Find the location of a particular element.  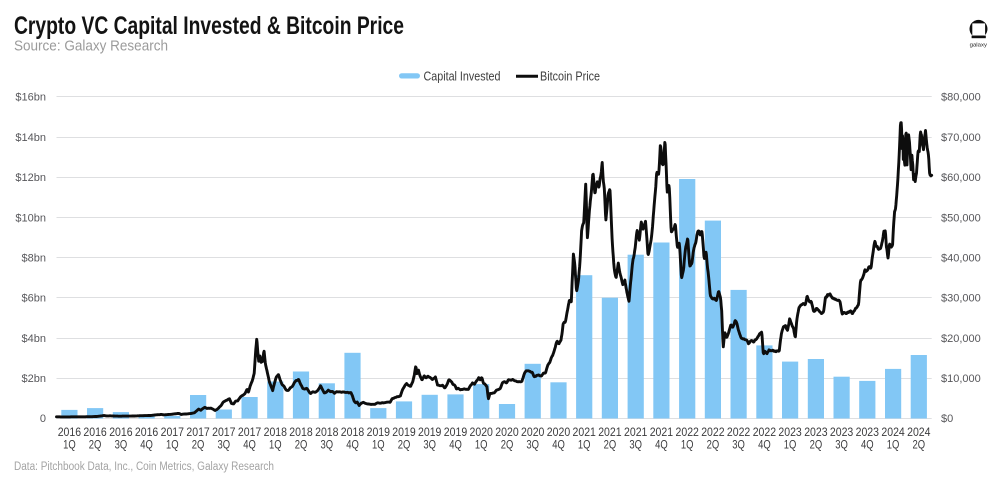

svg-text: $4bn is located at coordinates (34, 339).